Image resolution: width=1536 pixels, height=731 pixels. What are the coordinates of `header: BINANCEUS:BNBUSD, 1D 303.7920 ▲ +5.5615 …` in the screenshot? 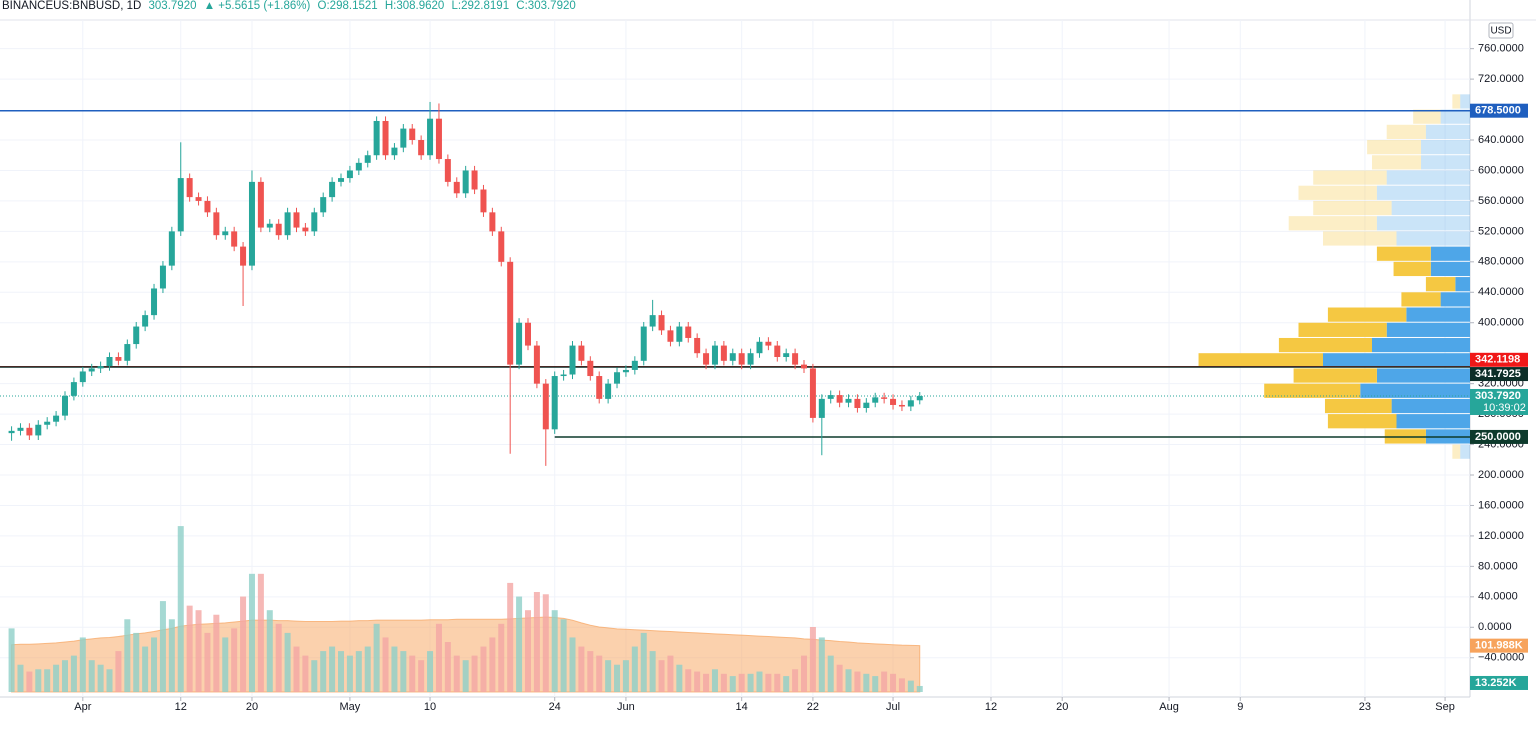 It's located at (291, 6).